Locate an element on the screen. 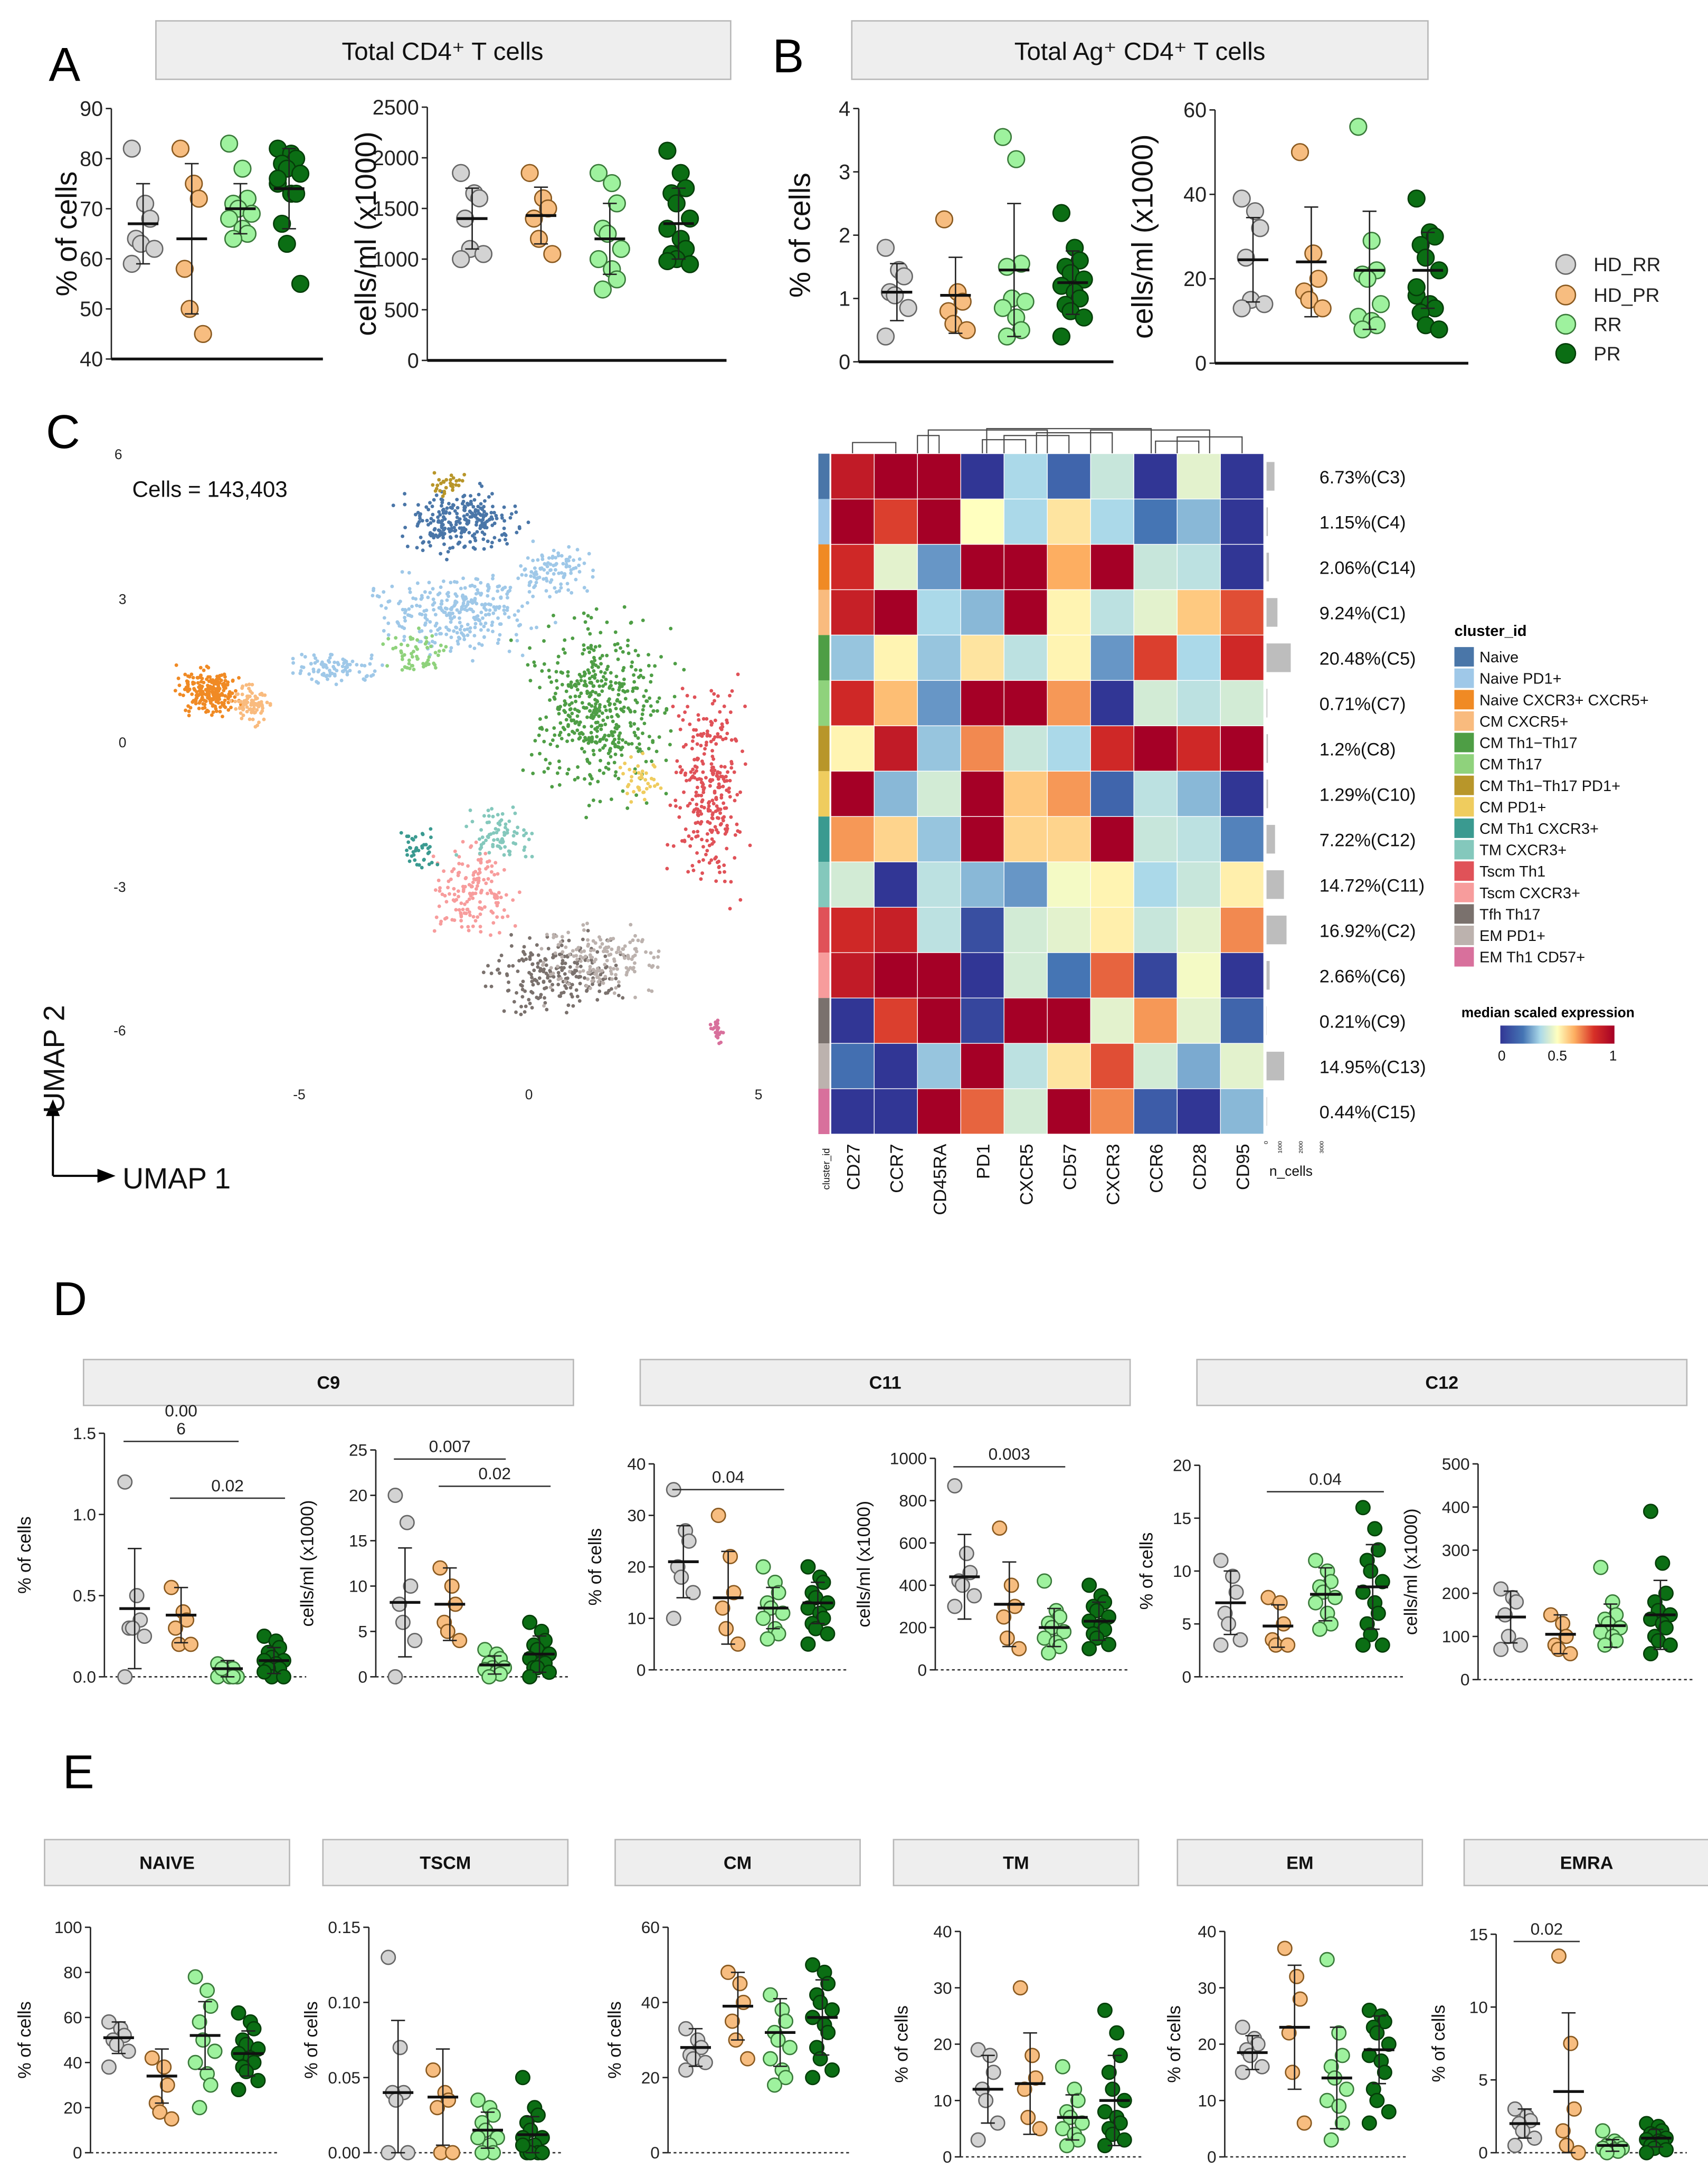 The height and width of the screenshot is (2179, 1708). y-axis-label: cells/ml (x1000) is located at coordinates (1142, 236).